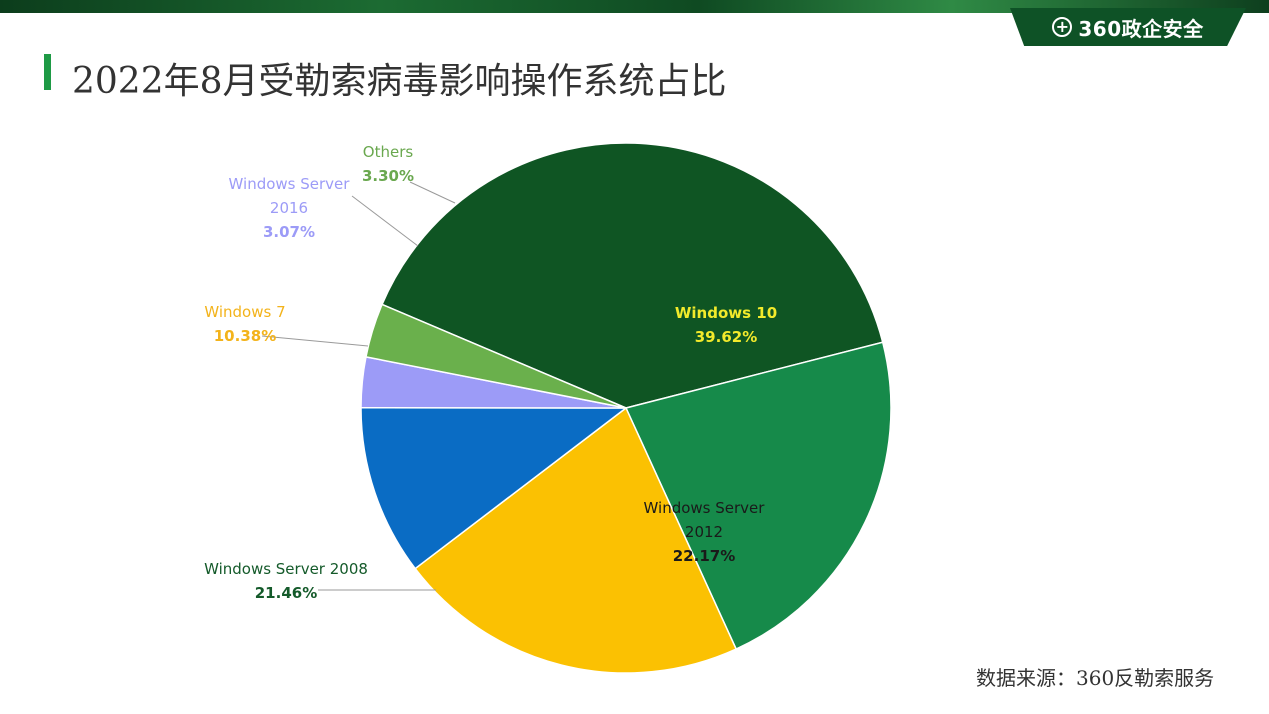 The height and width of the screenshot is (714, 1269). I want to click on pie-slice-windows-server-2008, so click(576, 540).